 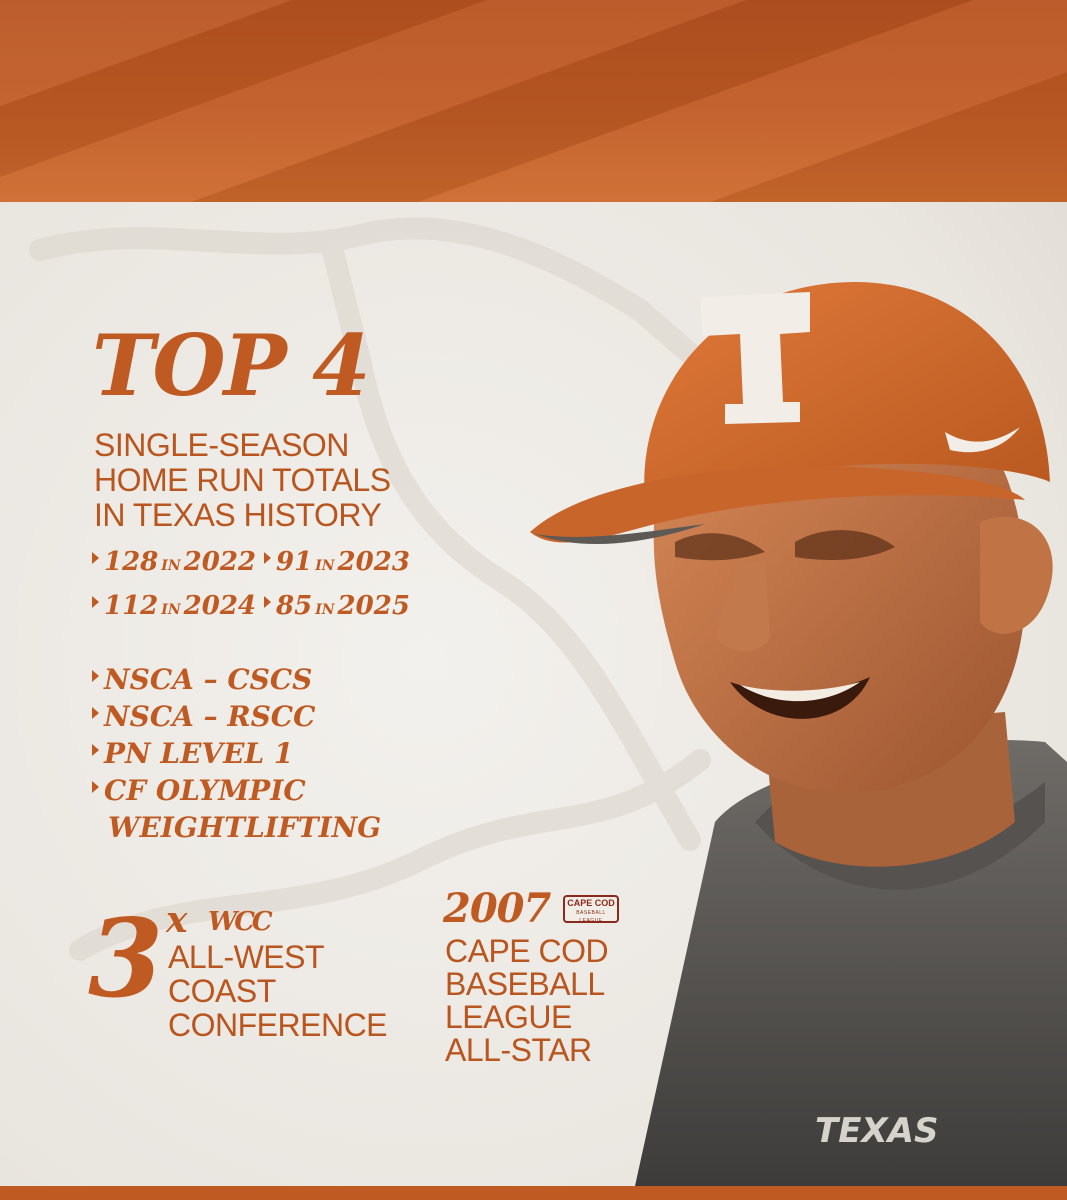 What do you see at coordinates (231, 365) in the screenshot?
I see `headline-title: TOP 4` at bounding box center [231, 365].